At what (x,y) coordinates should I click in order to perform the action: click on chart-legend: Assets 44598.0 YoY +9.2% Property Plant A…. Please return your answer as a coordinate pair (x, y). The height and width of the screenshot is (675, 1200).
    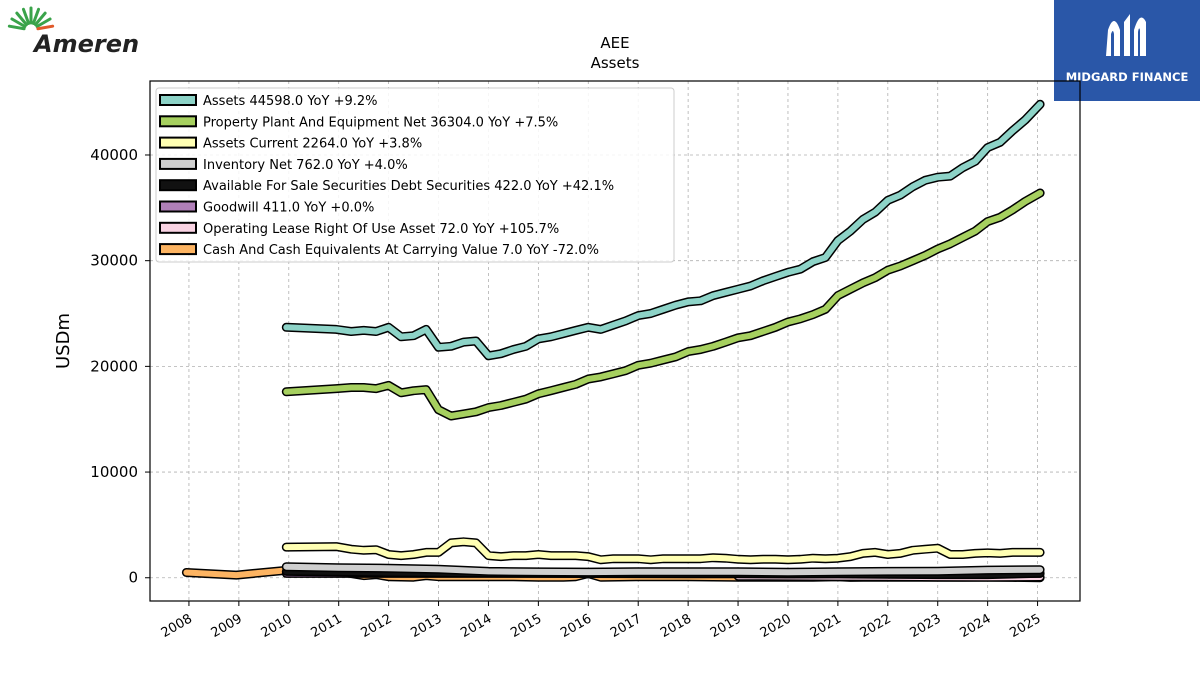
    Looking at the image, I should click on (415, 175).